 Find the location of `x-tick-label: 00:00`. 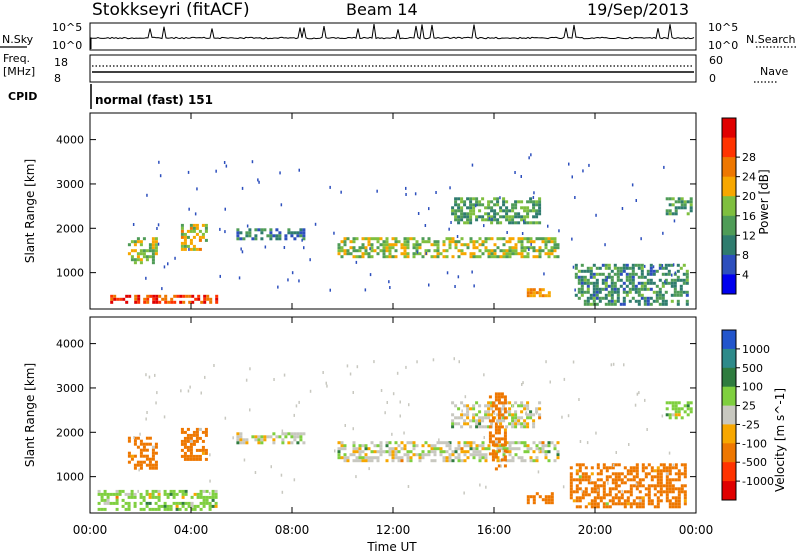

x-tick-label: 00:00 is located at coordinates (90, 530).